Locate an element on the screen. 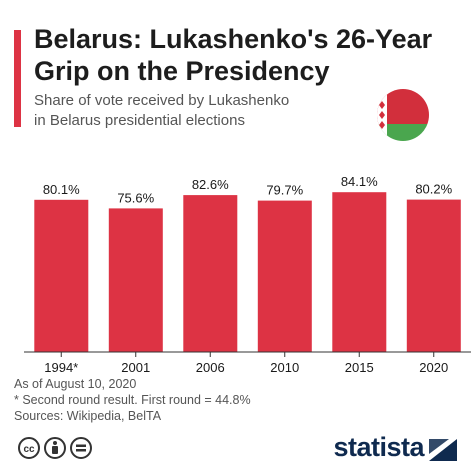 The width and height of the screenshot is (474, 474). accent-bar is located at coordinates (17, 78).